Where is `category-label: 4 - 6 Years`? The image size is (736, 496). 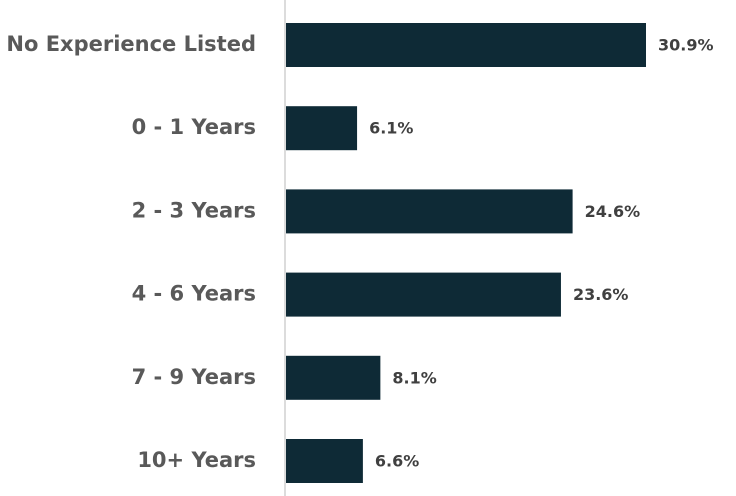 category-label: 4 - 6 Years is located at coordinates (194, 294).